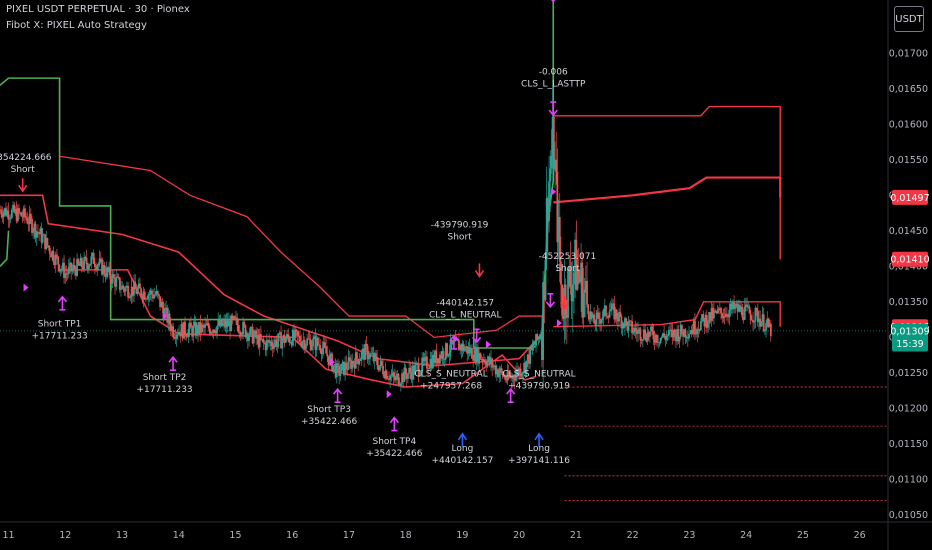  I want to click on short-entry-arrow, so click(23, 185).